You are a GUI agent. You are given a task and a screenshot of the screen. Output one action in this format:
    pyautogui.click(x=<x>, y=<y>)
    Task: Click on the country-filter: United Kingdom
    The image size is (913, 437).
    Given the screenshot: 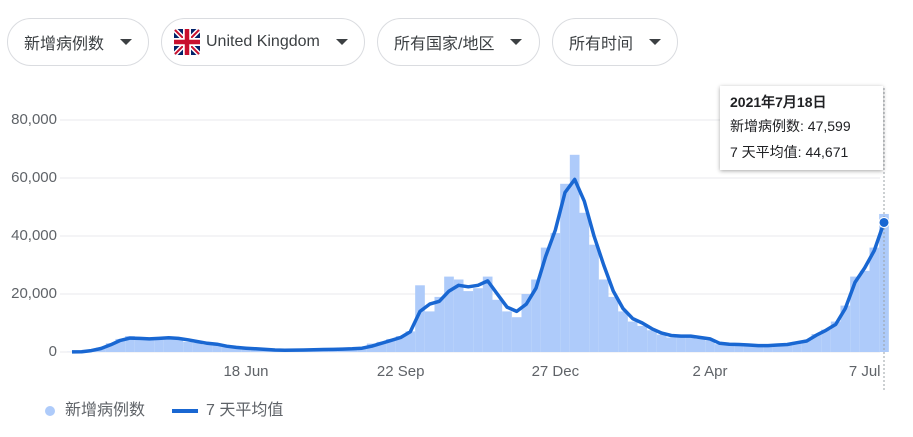 What is the action you would take?
    pyautogui.click(x=263, y=42)
    